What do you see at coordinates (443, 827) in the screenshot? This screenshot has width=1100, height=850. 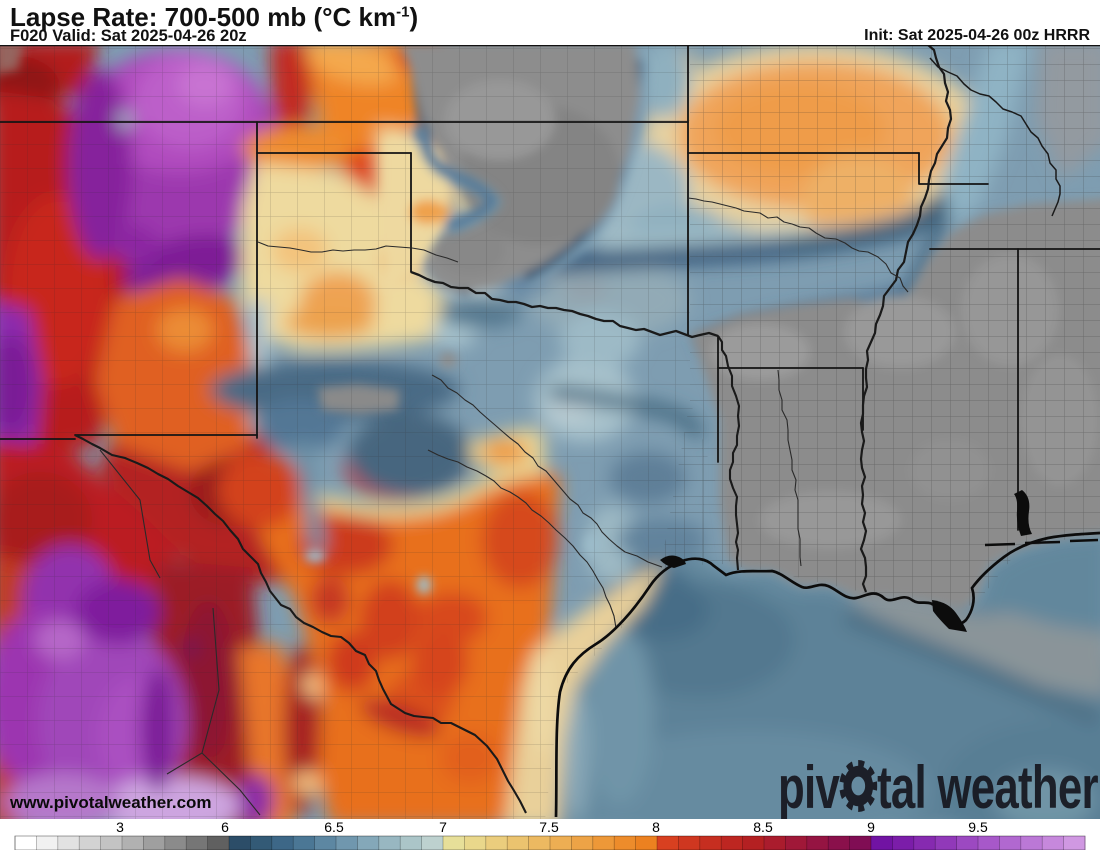 I see `svg-text: 7` at bounding box center [443, 827].